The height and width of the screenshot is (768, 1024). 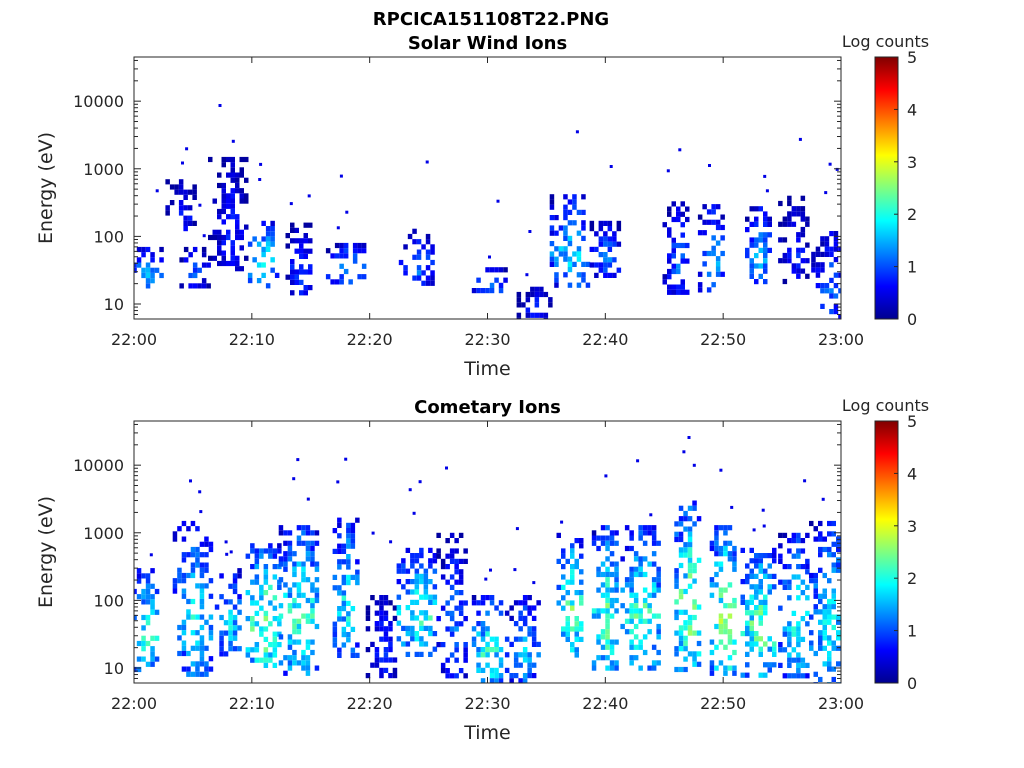 What do you see at coordinates (825, 590) in the screenshot?
I see `heatmap-burst` at bounding box center [825, 590].